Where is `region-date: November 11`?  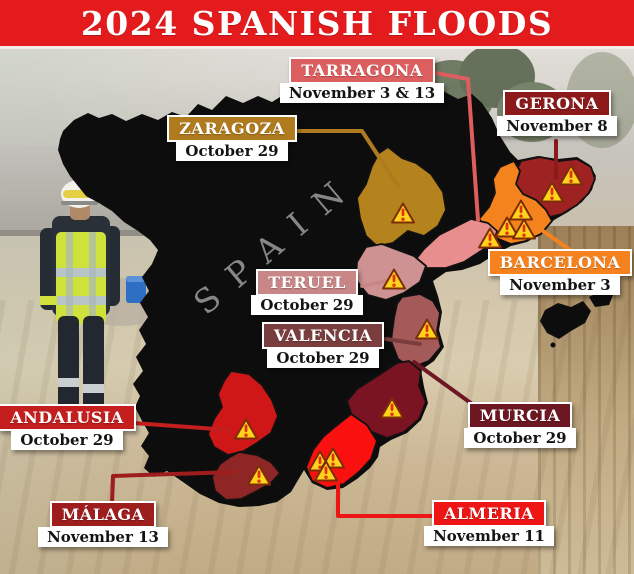
region-date: November 11 is located at coordinates (489, 536).